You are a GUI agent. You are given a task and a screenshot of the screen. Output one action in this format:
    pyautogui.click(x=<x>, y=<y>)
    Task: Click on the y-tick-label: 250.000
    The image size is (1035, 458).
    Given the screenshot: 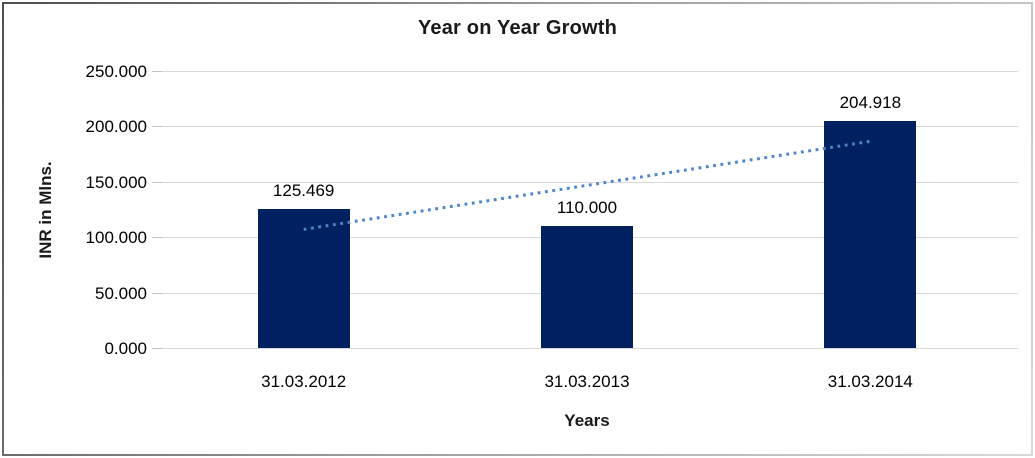 What is the action you would take?
    pyautogui.click(x=116, y=71)
    